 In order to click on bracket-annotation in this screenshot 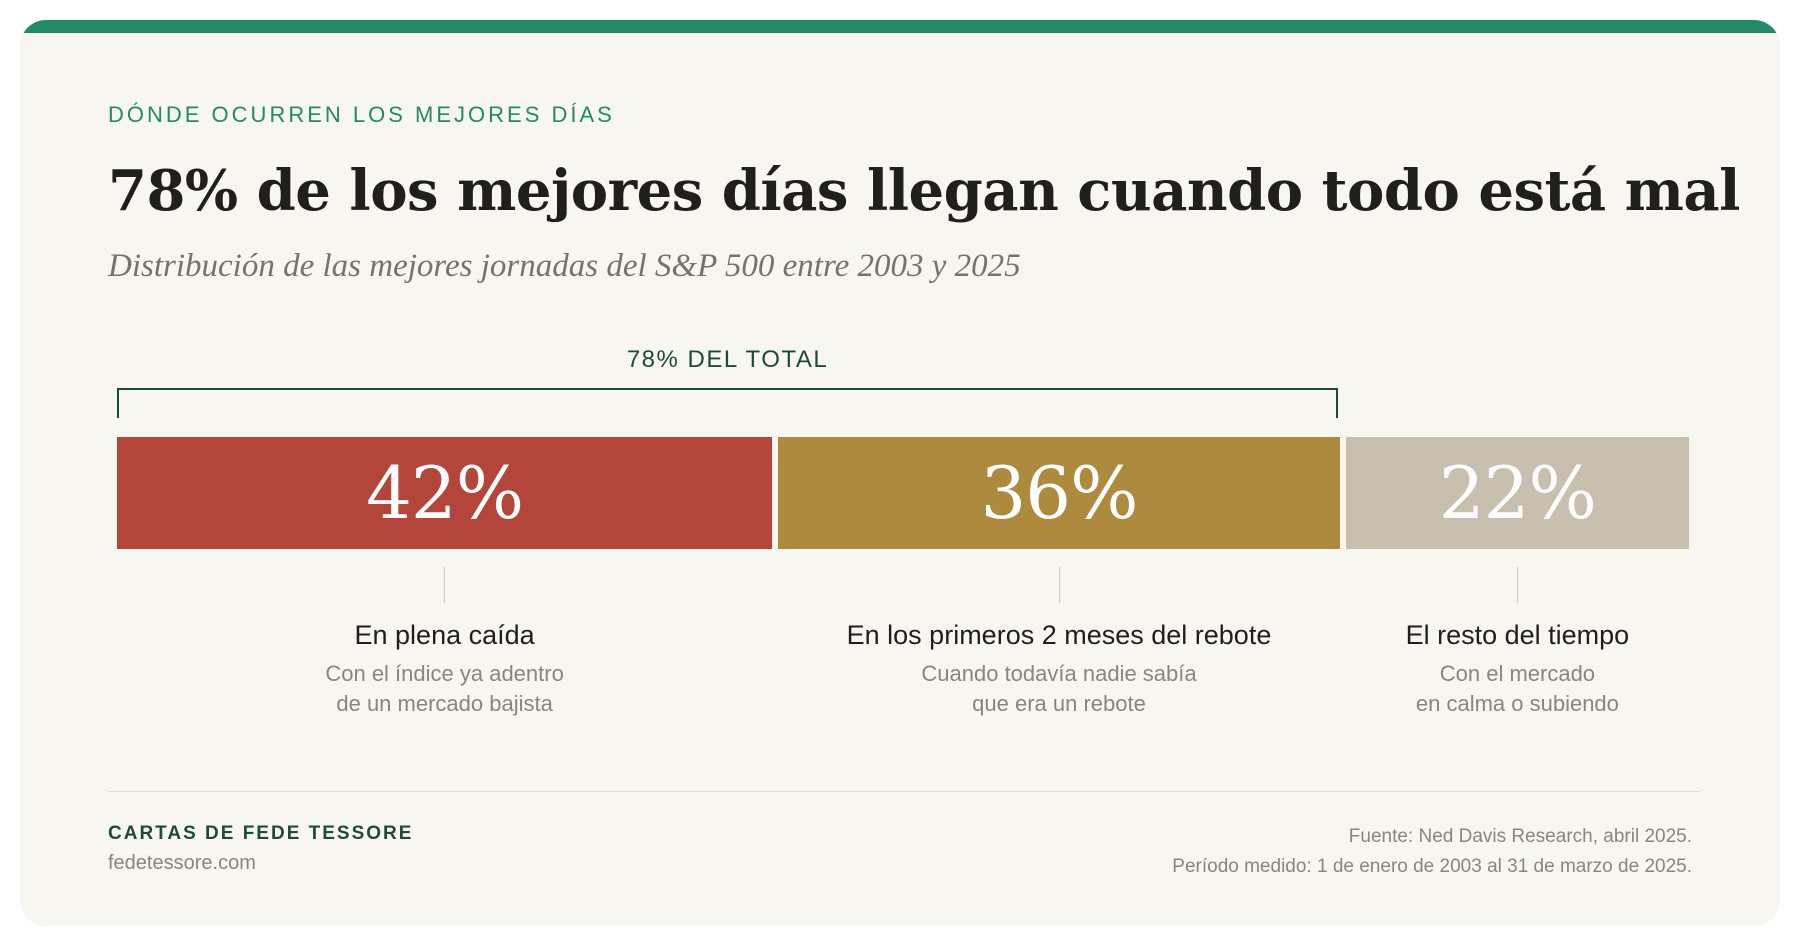, I will do `click(727, 403)`.